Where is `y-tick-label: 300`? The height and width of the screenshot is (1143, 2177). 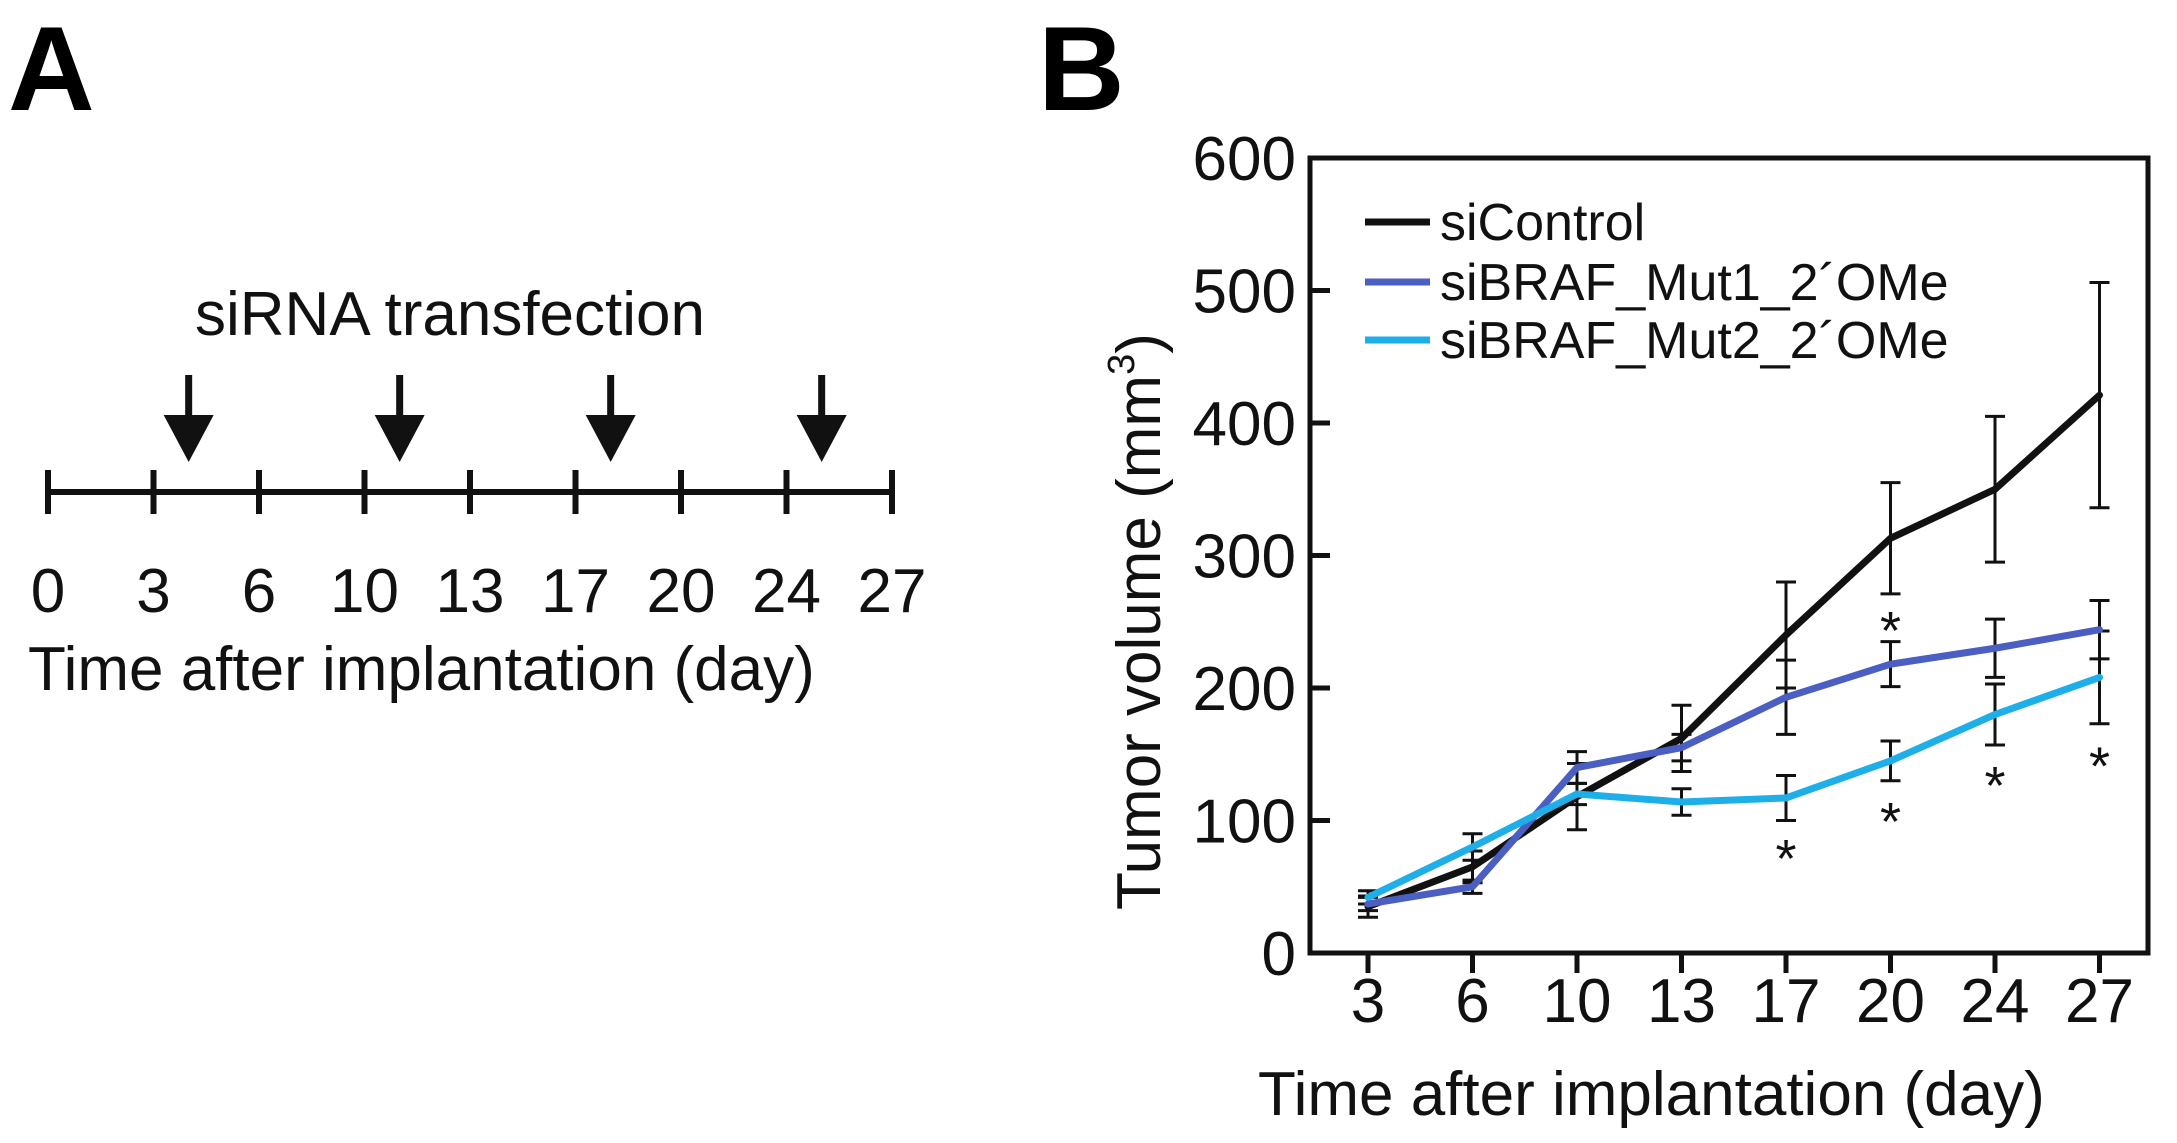
y-tick-label: 300 is located at coordinates (1244, 557).